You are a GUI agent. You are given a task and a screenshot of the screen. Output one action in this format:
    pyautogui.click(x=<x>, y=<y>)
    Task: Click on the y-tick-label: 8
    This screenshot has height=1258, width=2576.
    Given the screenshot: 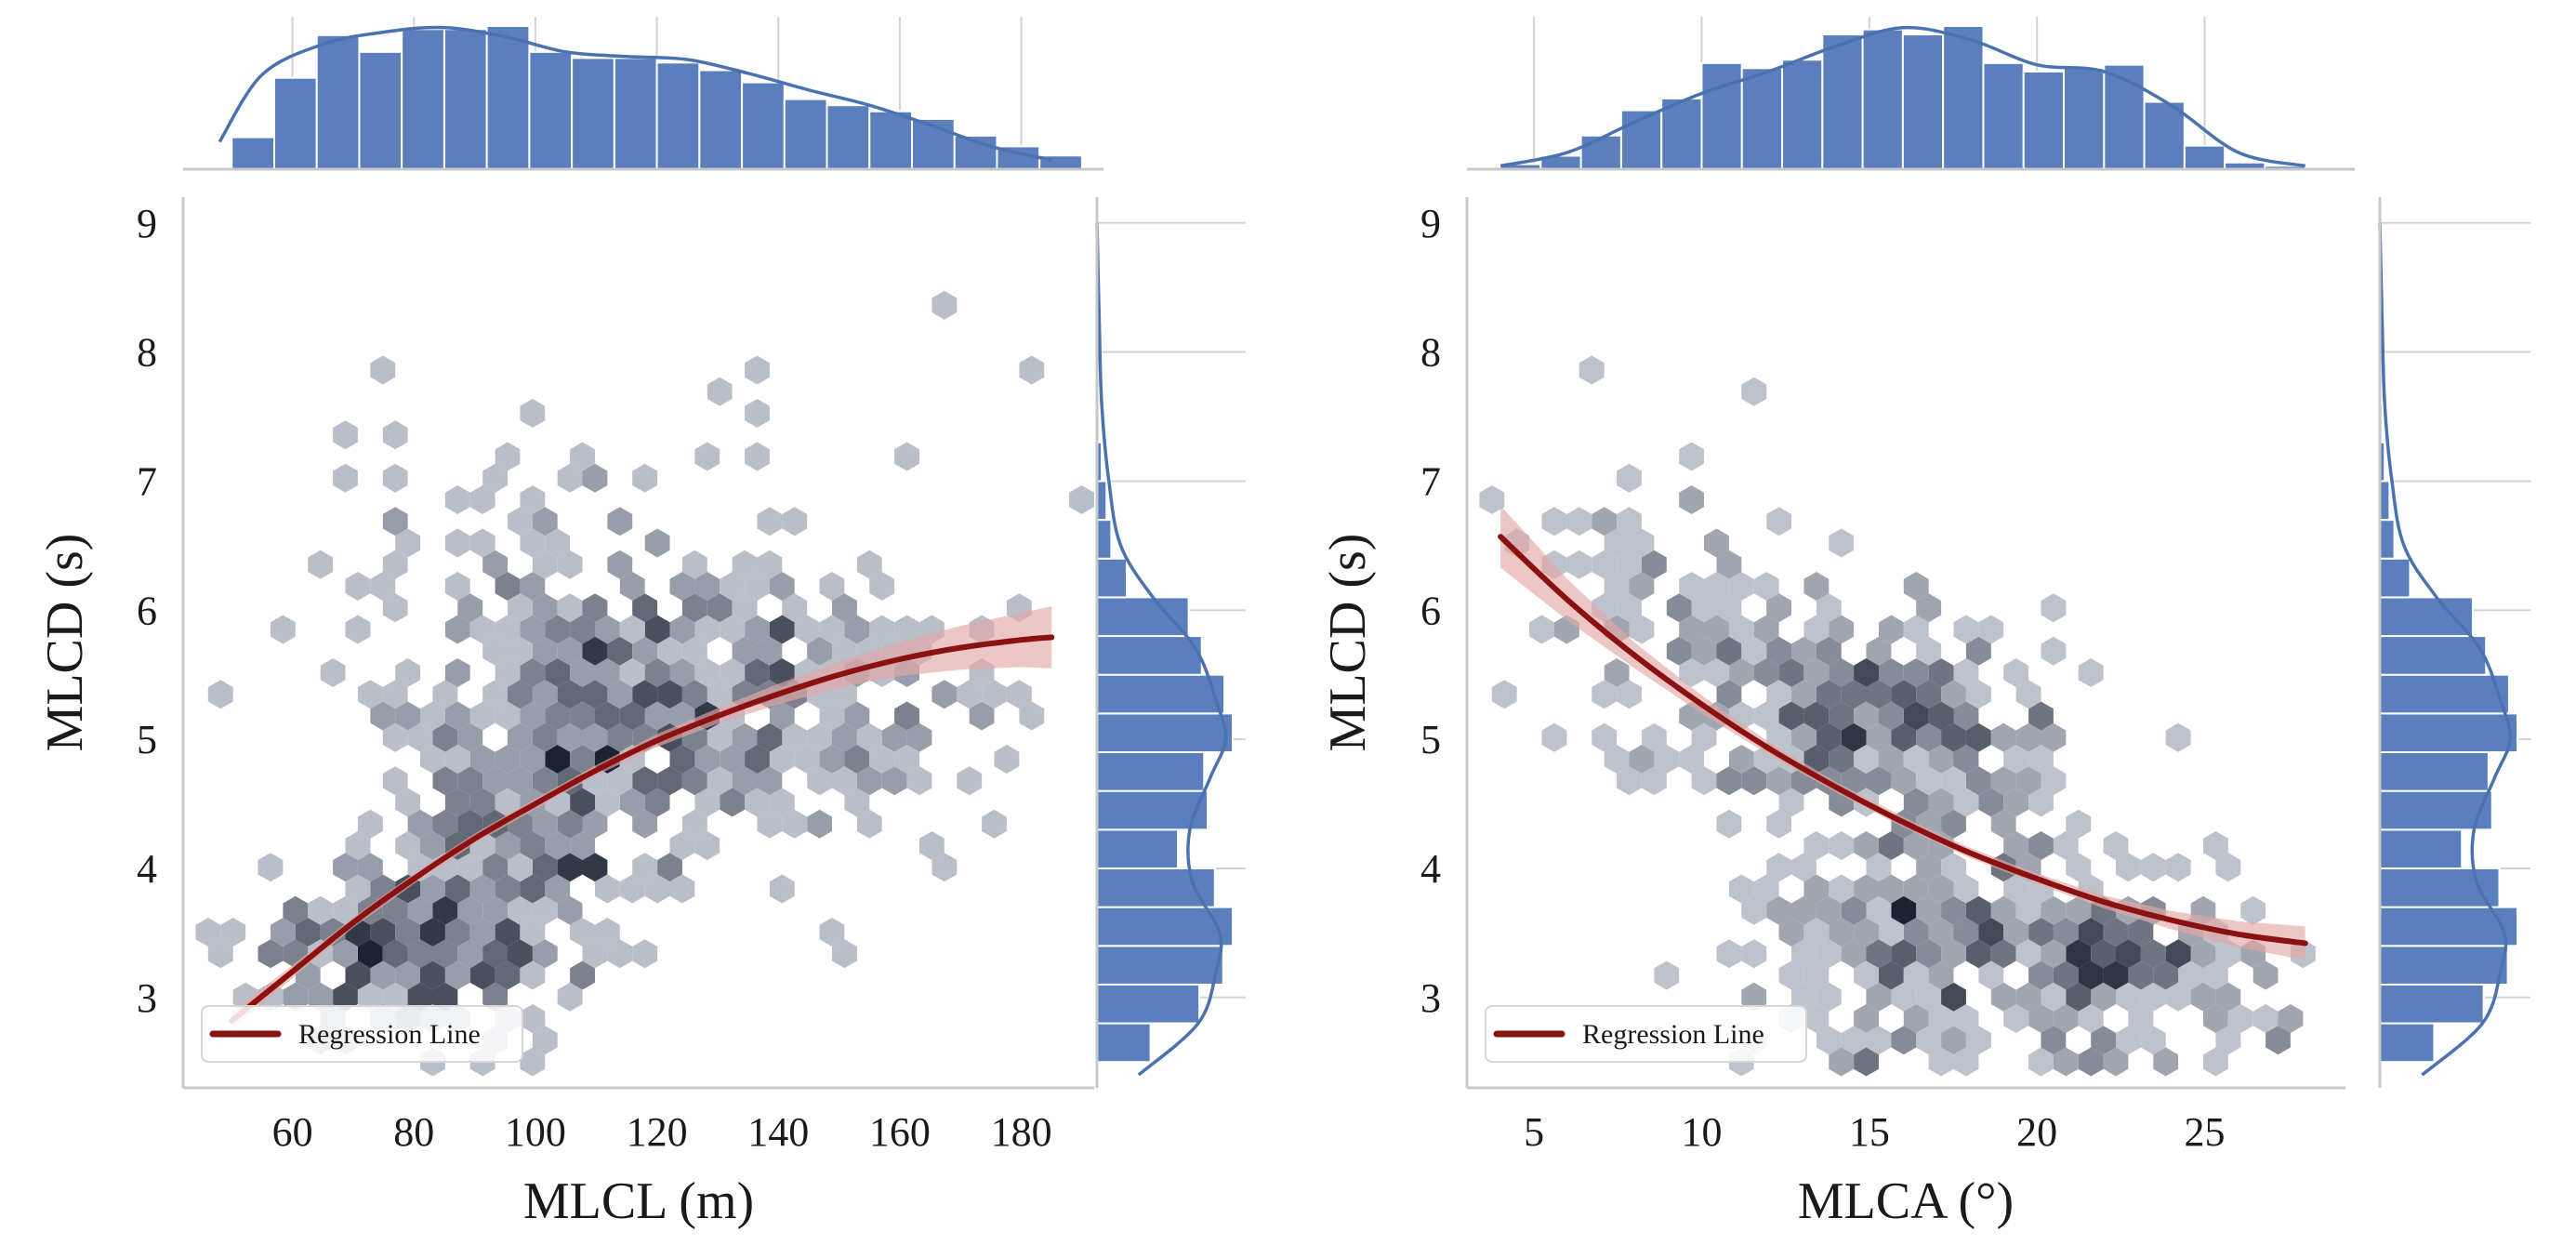 What is the action you would take?
    pyautogui.click(x=1430, y=353)
    